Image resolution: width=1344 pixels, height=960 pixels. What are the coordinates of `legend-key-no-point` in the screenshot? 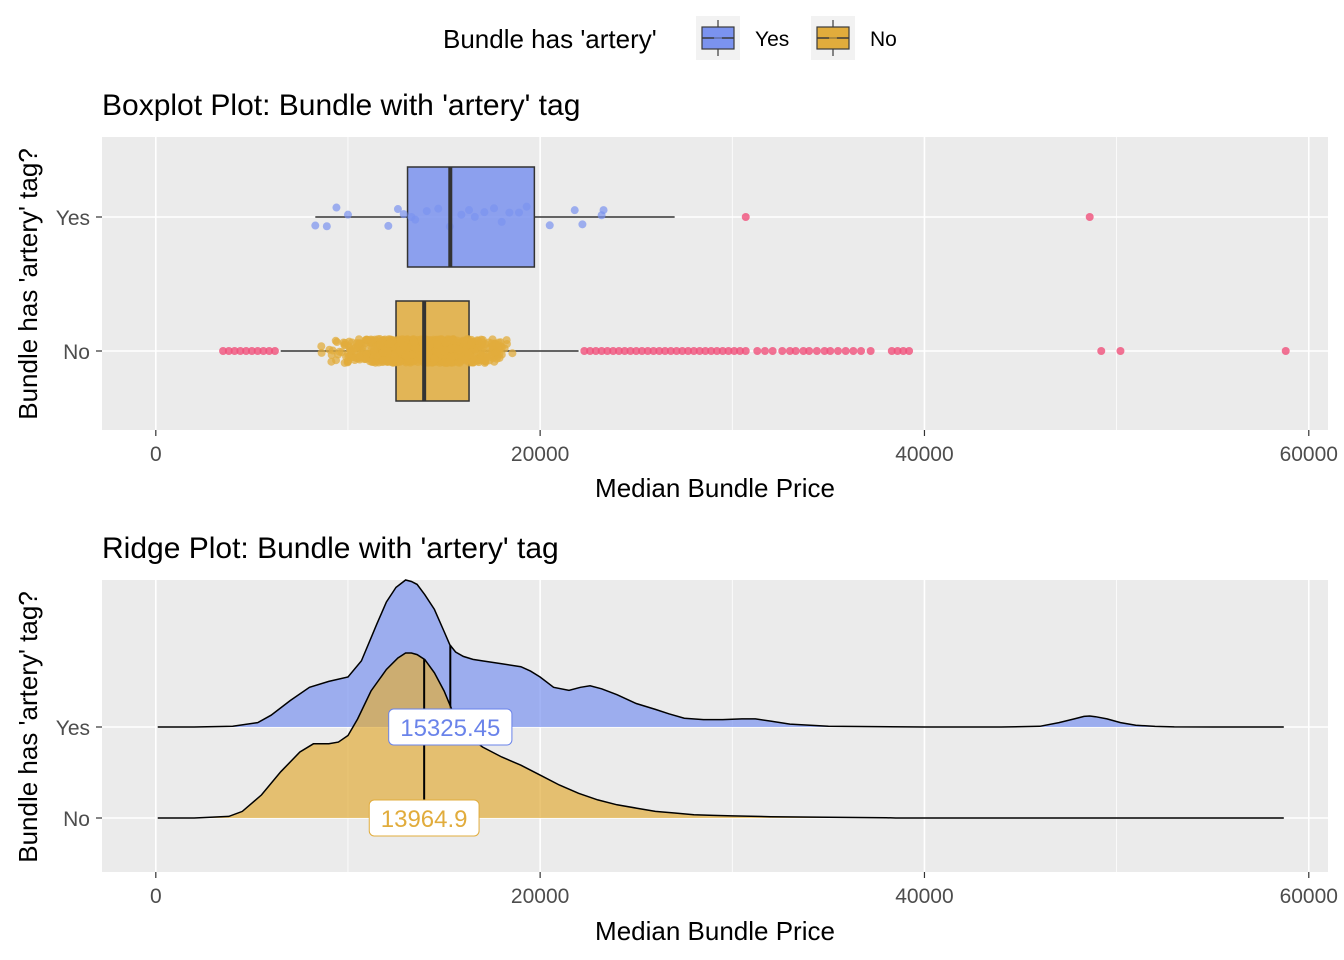 It's located at (833, 38).